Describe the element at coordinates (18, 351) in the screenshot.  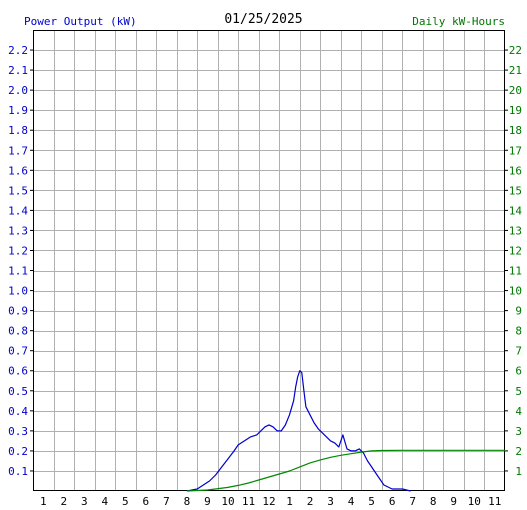
I see `left-tick-label: 0.7` at that location.